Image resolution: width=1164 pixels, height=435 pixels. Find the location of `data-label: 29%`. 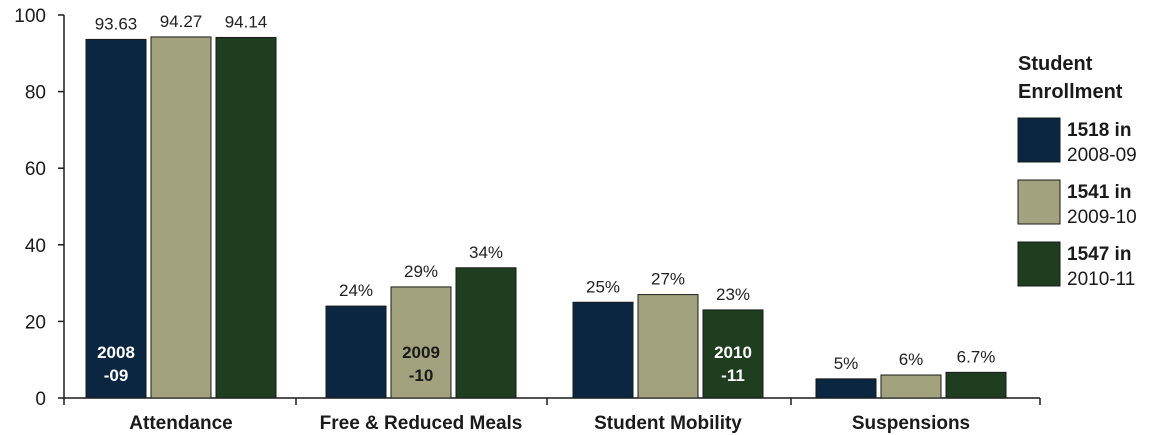

data-label: 29% is located at coordinates (421, 271).